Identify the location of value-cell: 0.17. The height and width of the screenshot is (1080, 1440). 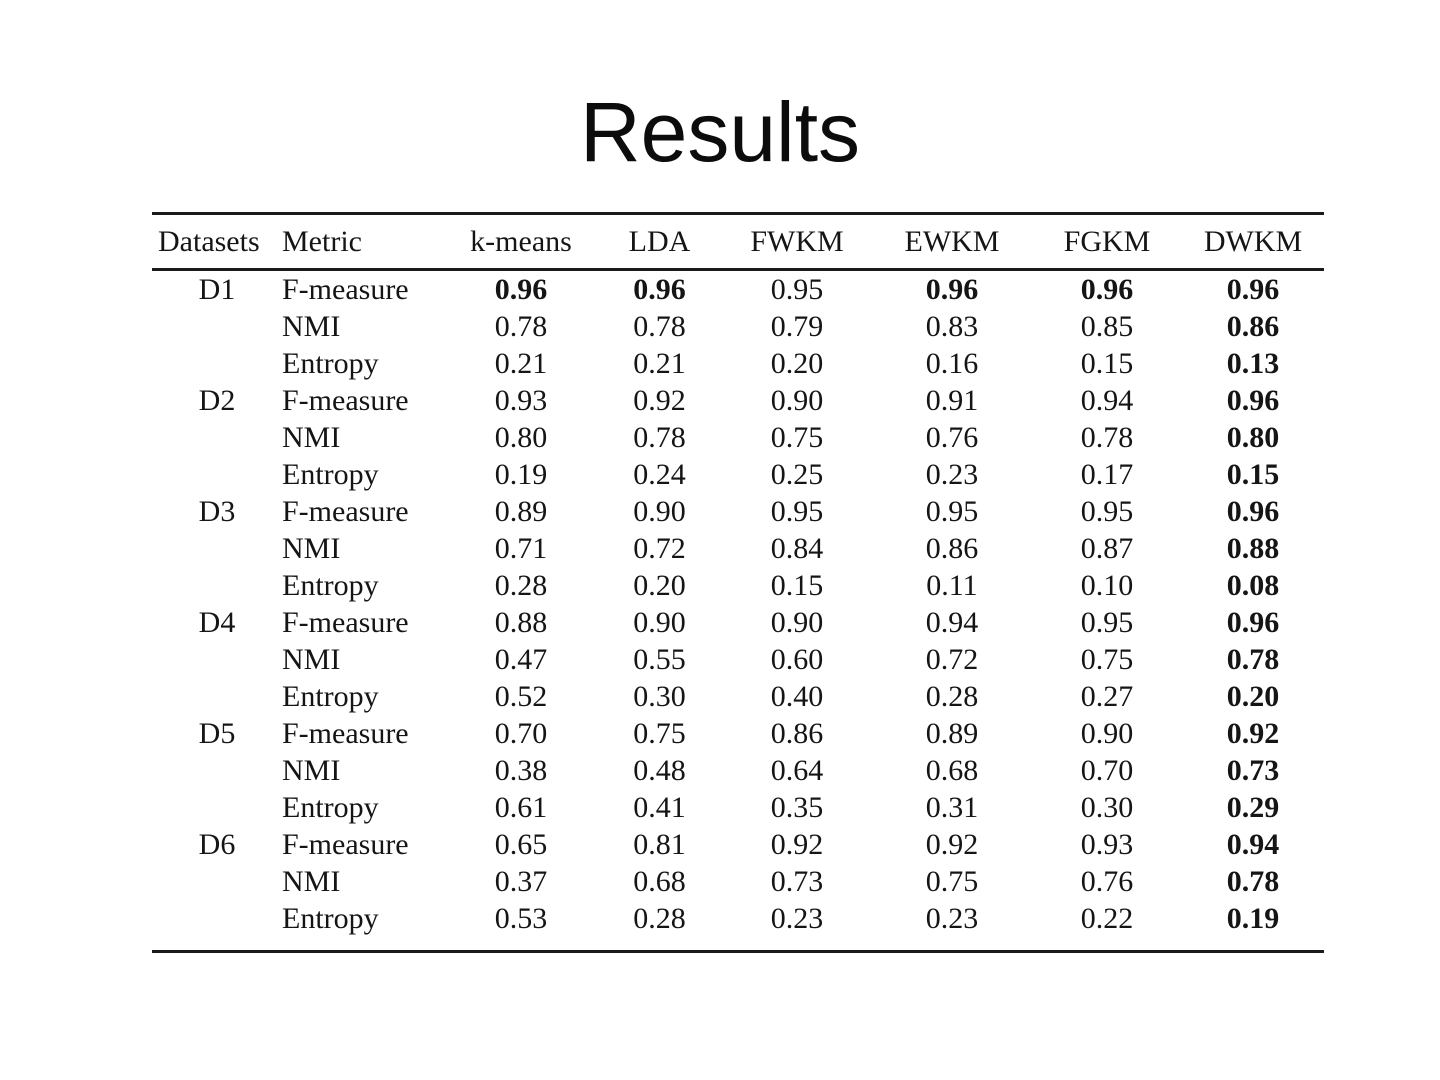
(1107, 474).